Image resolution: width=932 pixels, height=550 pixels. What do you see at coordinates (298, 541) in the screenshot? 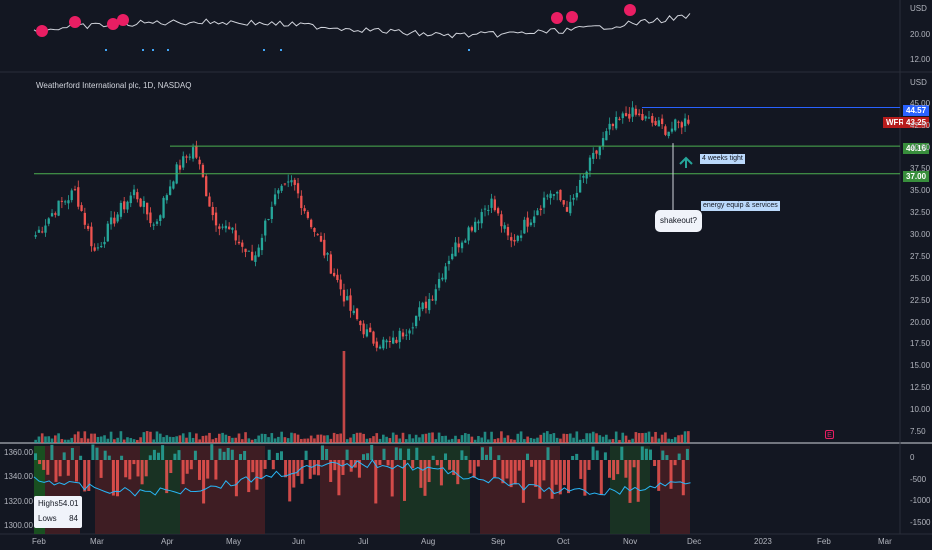
I see `time-tick: Jun` at bounding box center [298, 541].